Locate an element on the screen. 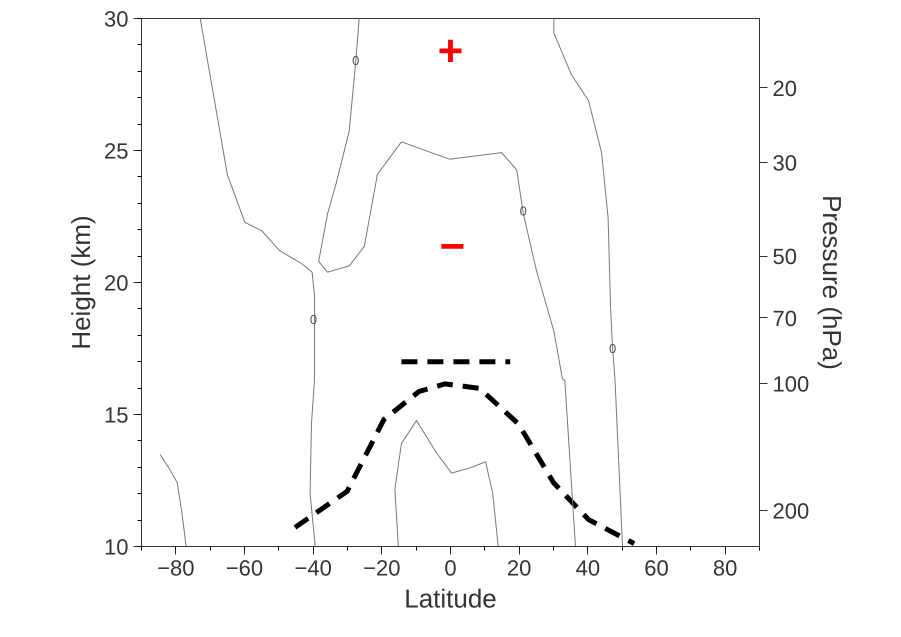 The image size is (901, 637). y2-tick-label: 30 is located at coordinates (784, 163).